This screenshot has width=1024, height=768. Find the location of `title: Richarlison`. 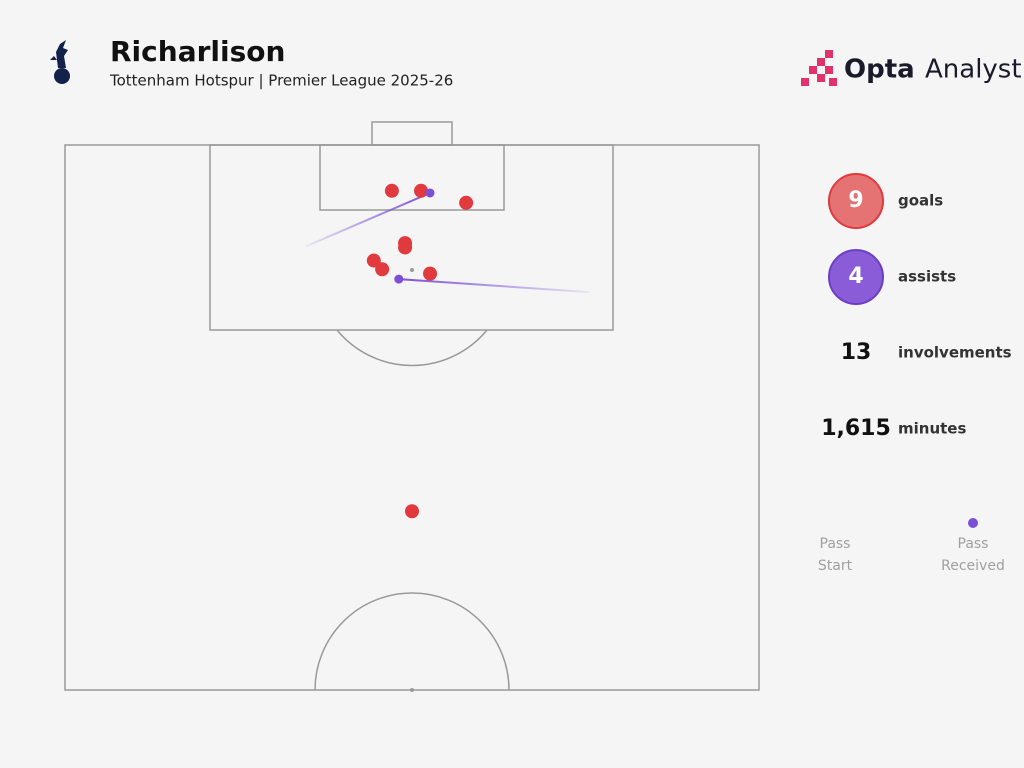

title: Richarlison is located at coordinates (197, 51).